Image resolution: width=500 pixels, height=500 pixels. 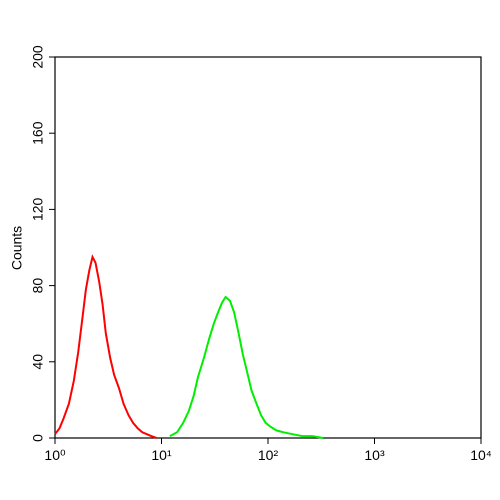 What do you see at coordinates (38, 133) in the screenshot?
I see `y-tick-label: 160` at bounding box center [38, 133].